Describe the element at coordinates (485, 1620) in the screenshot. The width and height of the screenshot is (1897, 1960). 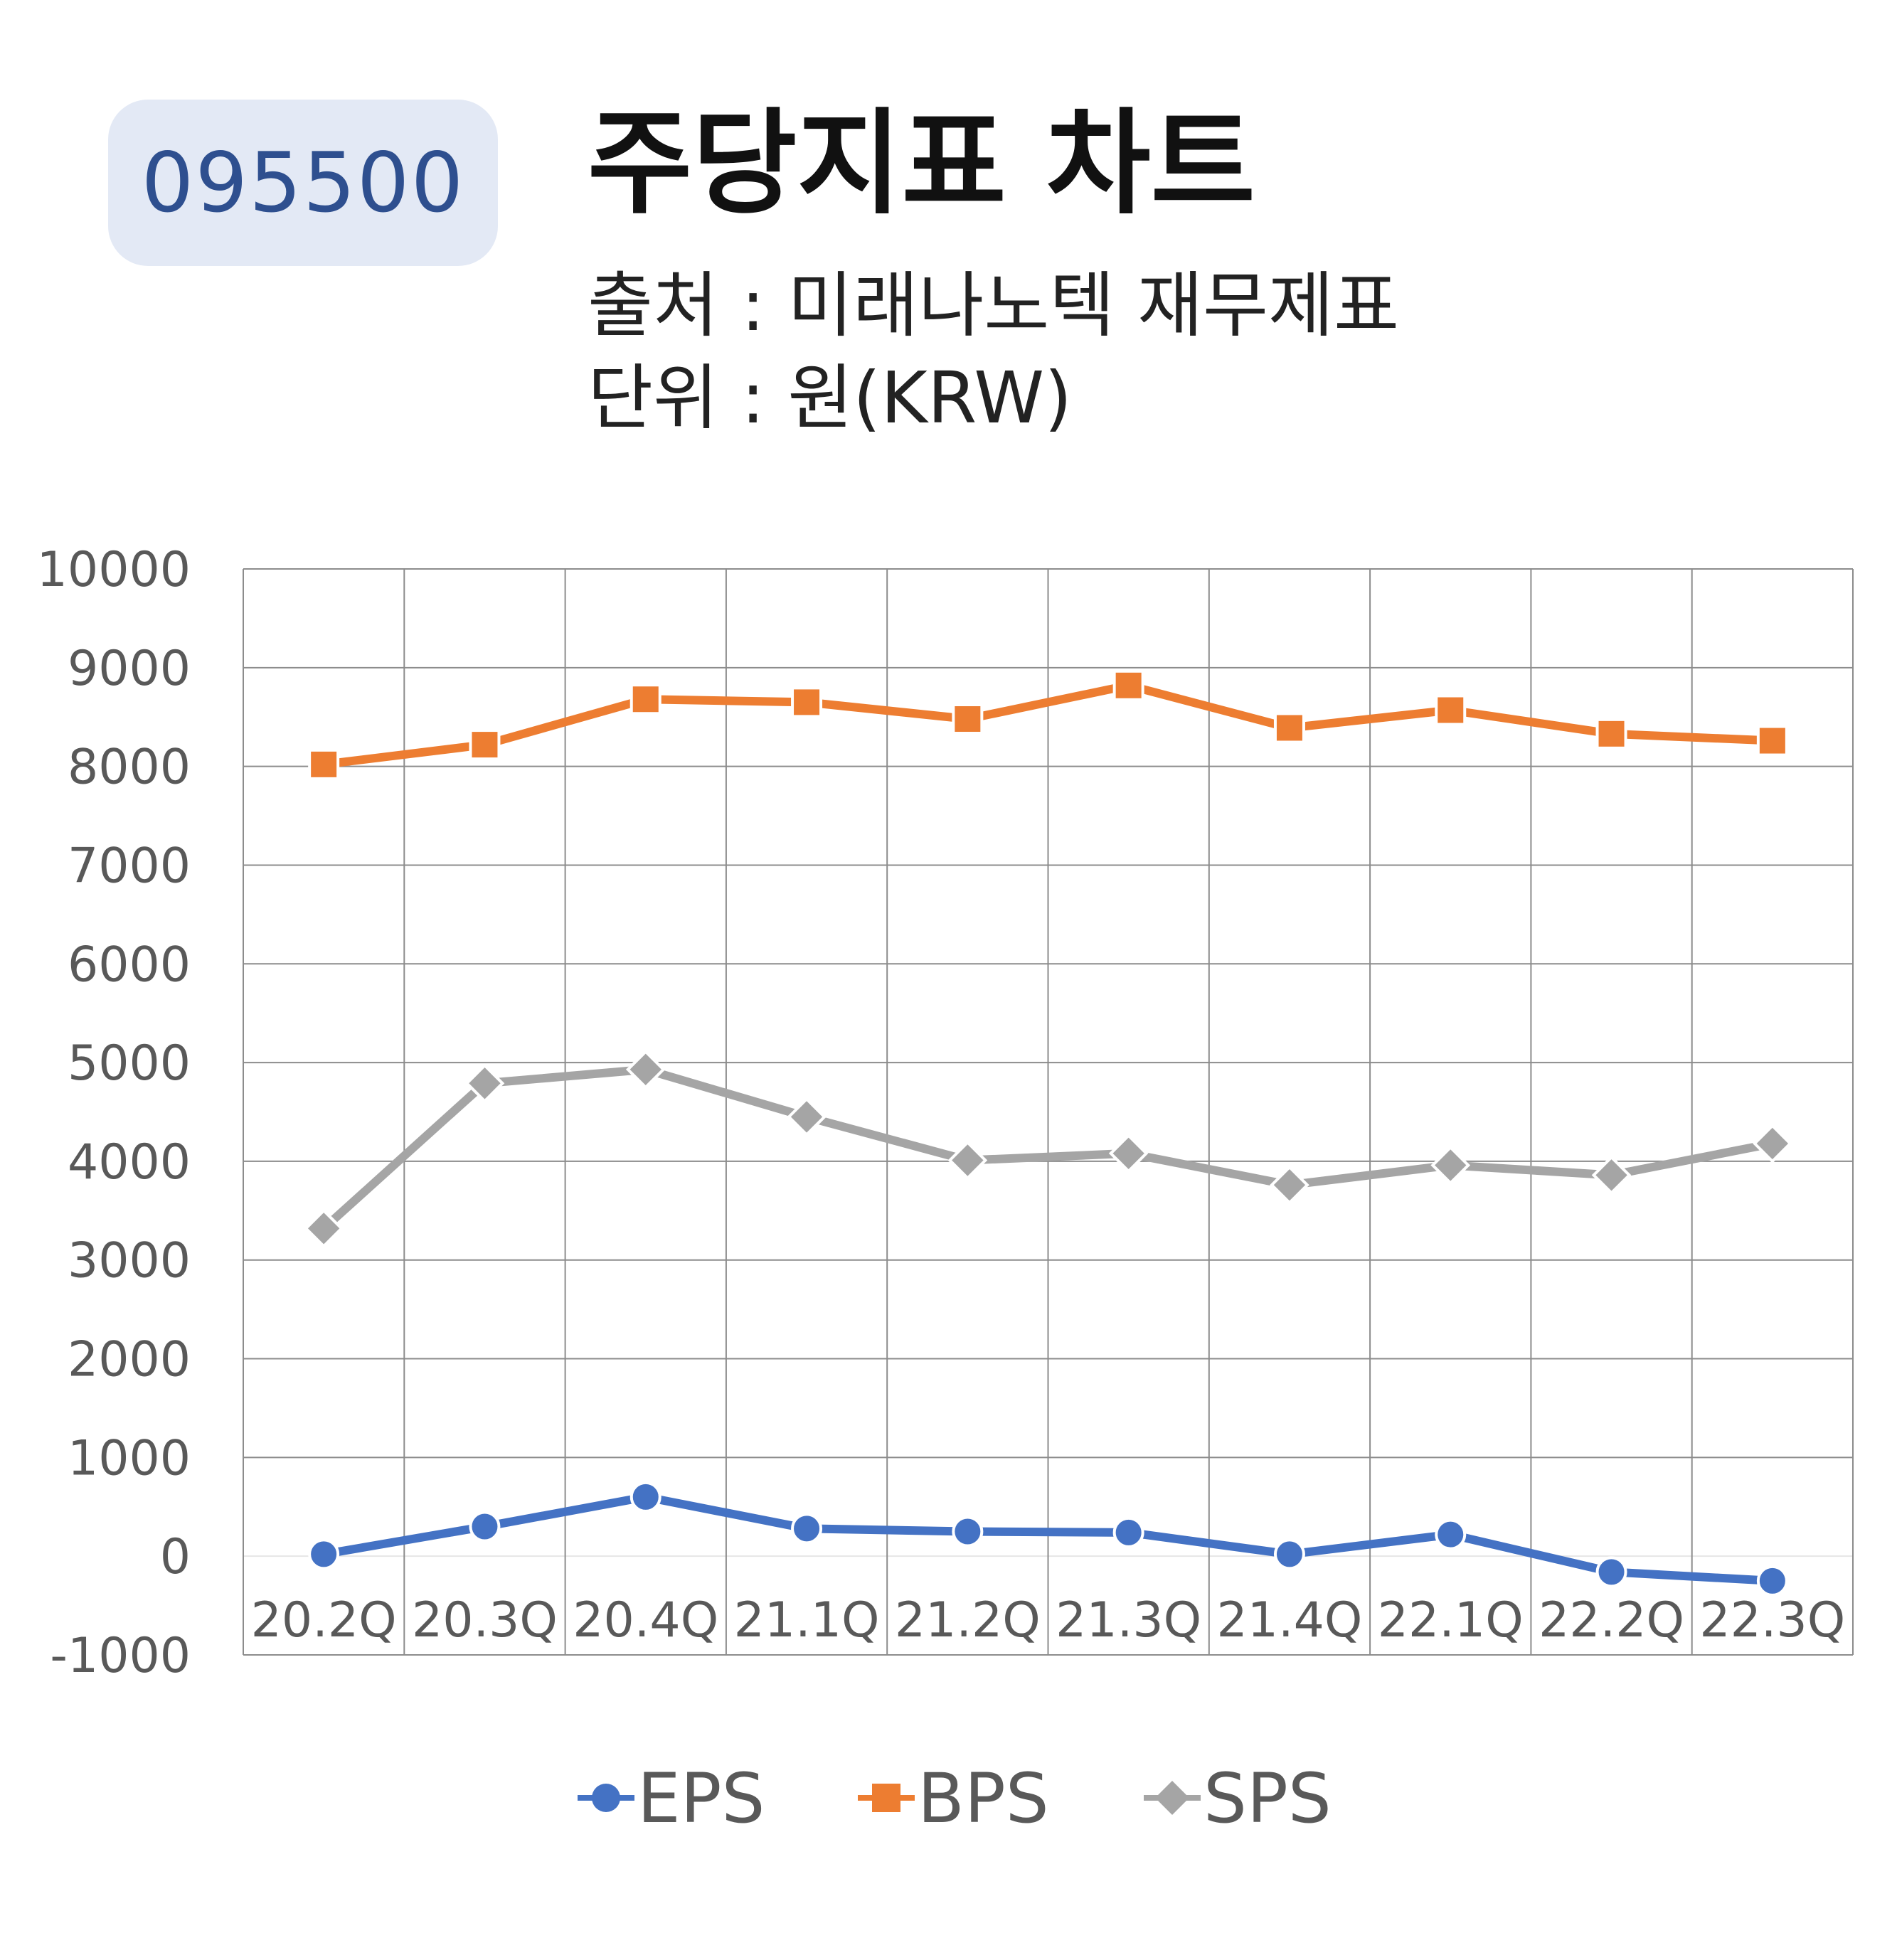
I see `x-tick-label: 20.3Q` at that location.